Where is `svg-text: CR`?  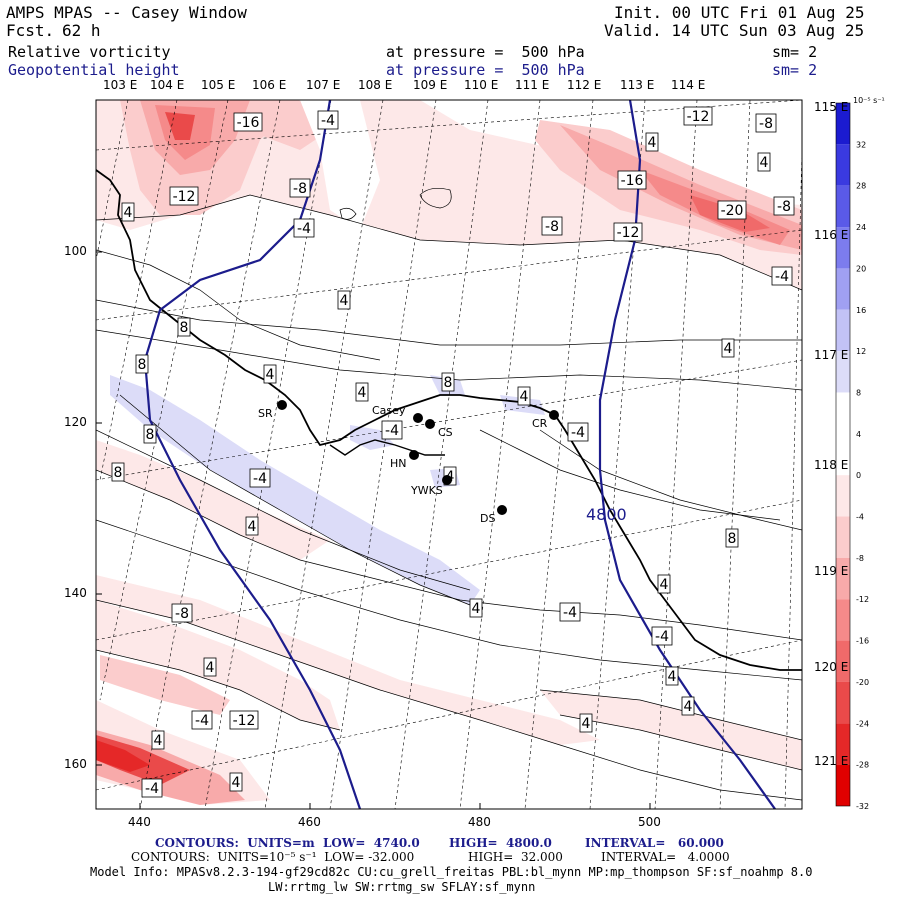 svg-text: CR is located at coordinates (540, 423).